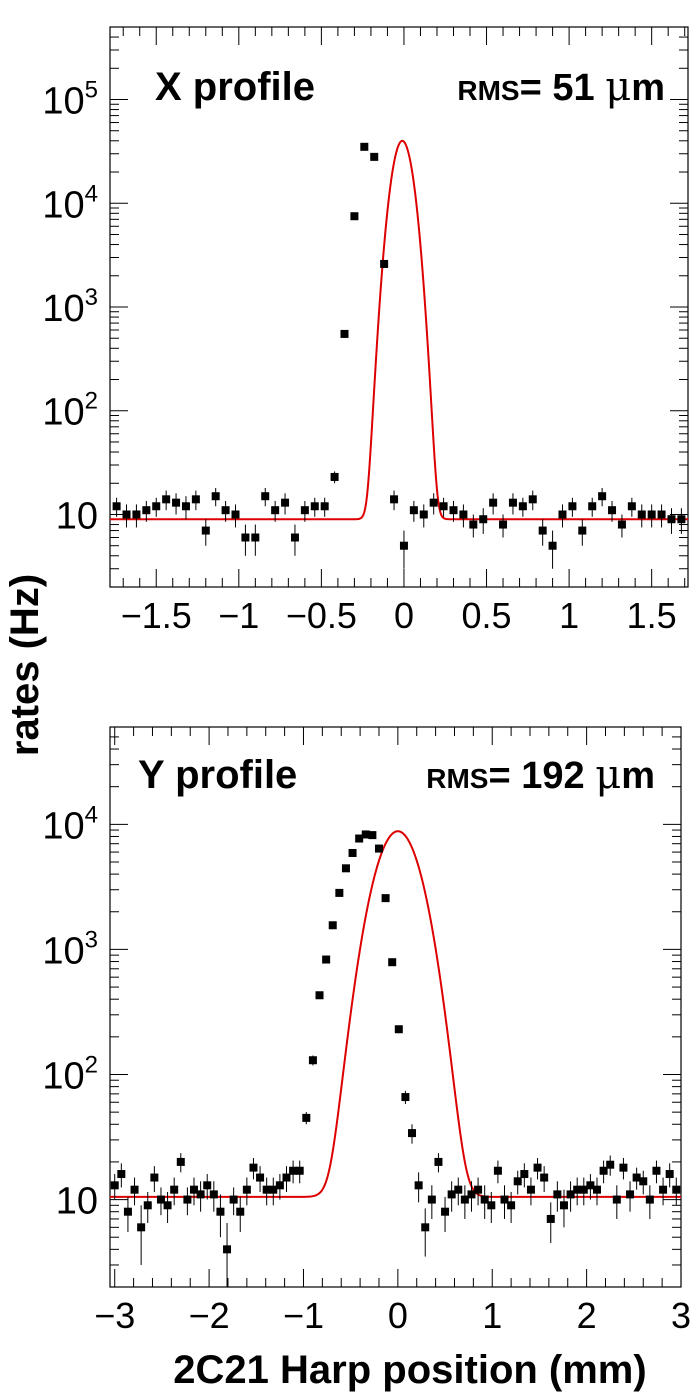 This screenshot has height=1400, width=700. I want to click on x-tick-label: −2, so click(209, 1315).